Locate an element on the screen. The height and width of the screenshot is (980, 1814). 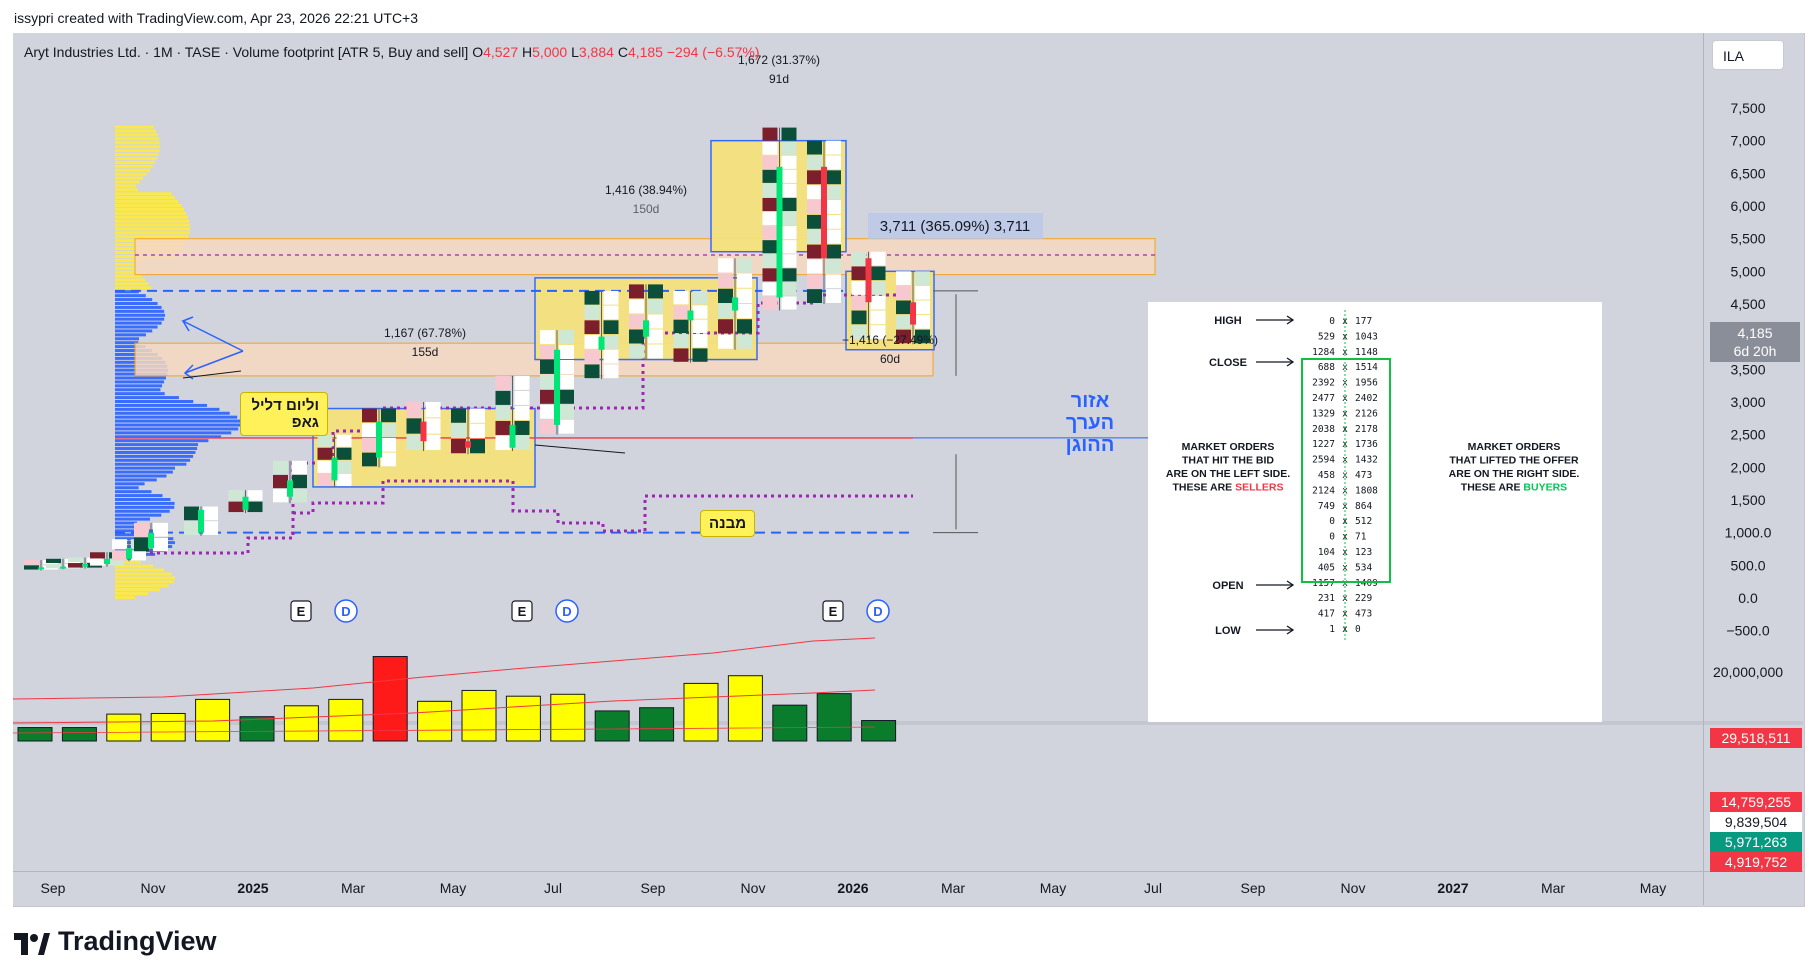
bid-volume: 688 is located at coordinates (1326, 367).